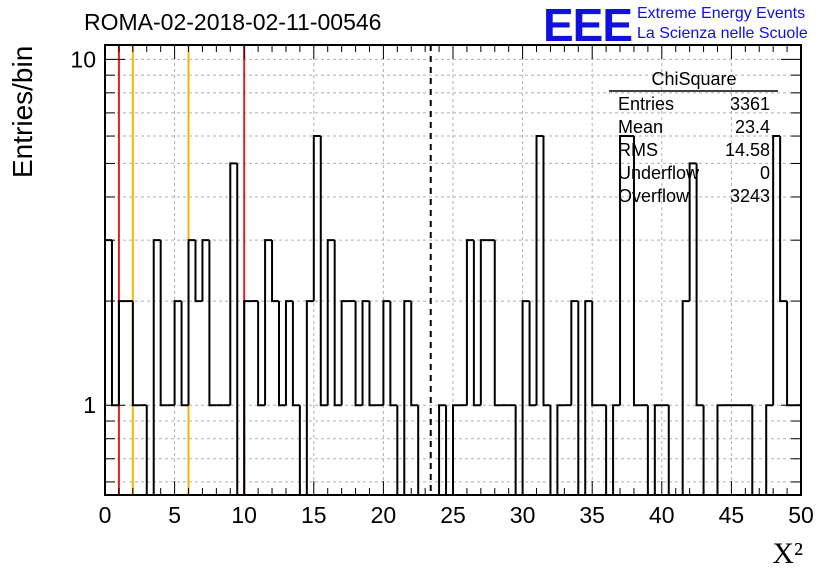  What do you see at coordinates (659, 173) in the screenshot?
I see `stats-label: Underflow` at bounding box center [659, 173].